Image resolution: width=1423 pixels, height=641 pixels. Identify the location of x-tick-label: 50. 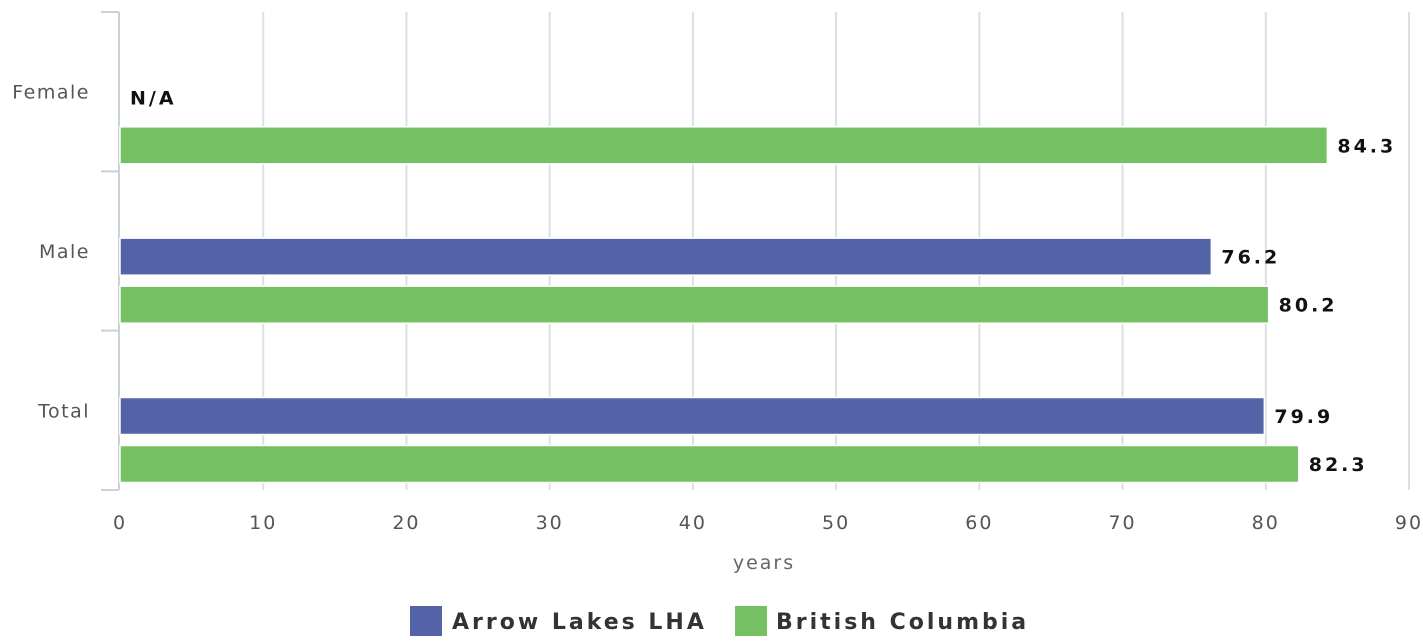
(836, 523).